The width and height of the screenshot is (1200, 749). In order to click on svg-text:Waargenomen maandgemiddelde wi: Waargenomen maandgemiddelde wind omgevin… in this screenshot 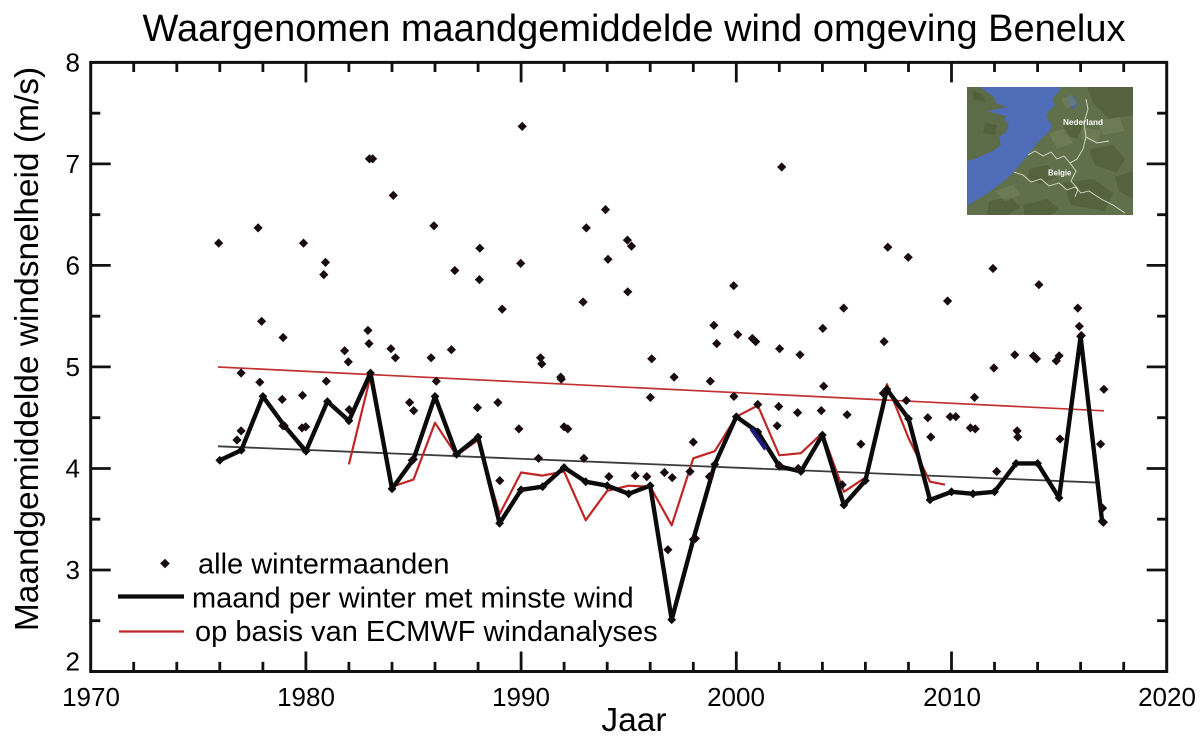, I will do `click(634, 29)`.